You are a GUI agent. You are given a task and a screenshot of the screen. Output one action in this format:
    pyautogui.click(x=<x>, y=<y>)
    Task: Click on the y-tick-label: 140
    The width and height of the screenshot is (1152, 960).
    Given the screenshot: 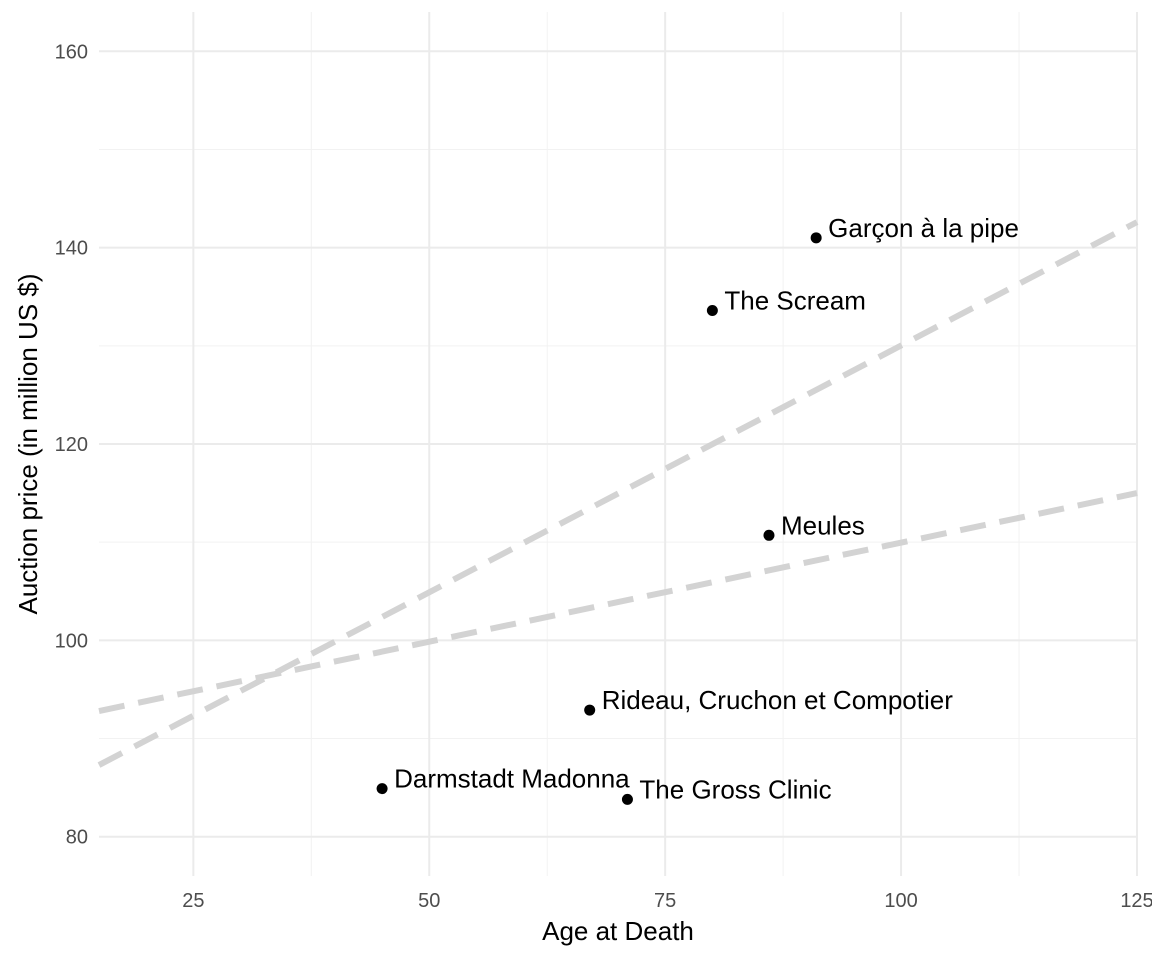 What is the action you would take?
    pyautogui.click(x=71, y=249)
    